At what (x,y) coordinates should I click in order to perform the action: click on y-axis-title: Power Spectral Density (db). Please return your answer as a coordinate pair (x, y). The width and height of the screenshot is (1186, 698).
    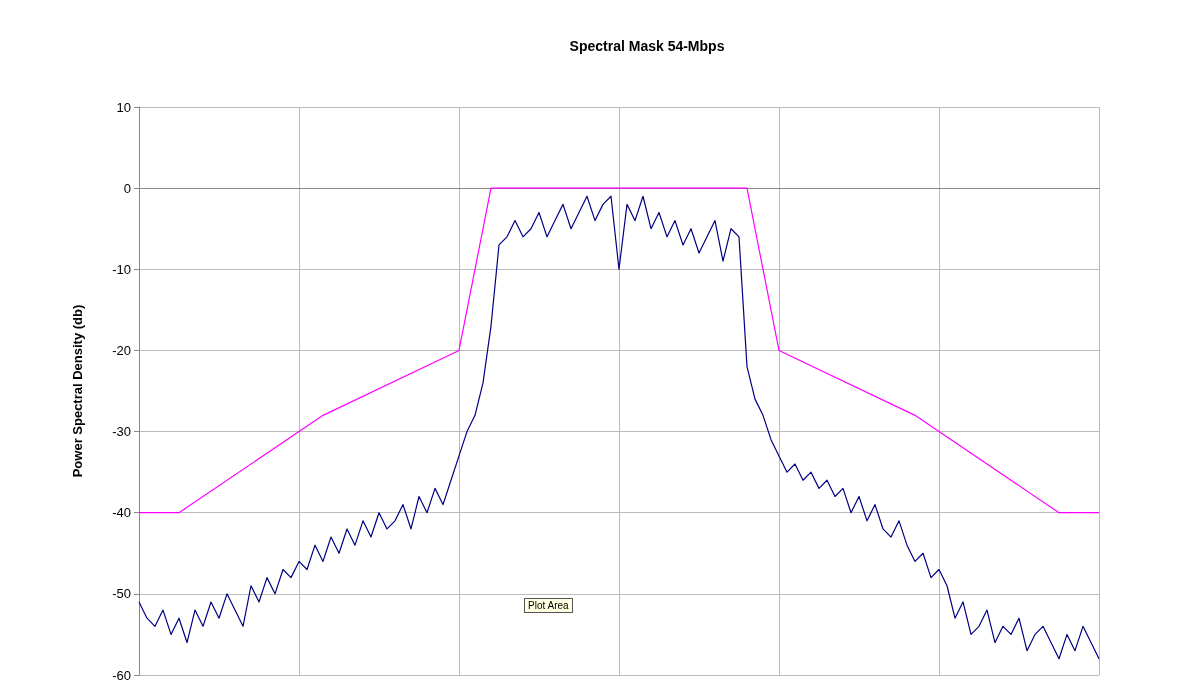
    Looking at the image, I should click on (77, 391).